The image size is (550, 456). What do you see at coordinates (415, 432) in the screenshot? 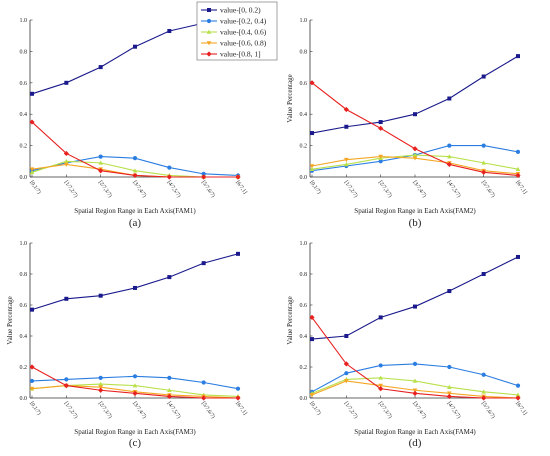
I see `x-axis-label: Spatial Region Range in Each Axis(FAM4)` at bounding box center [415, 432].